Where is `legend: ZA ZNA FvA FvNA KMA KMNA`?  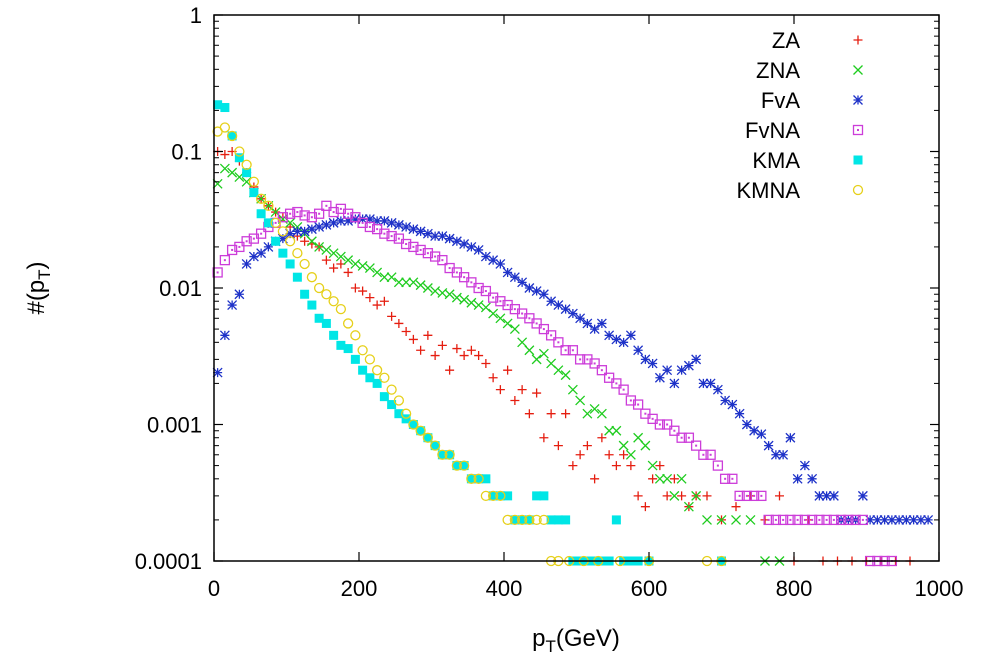
legend: ZA ZNA FvA FvNA KMA KMNA is located at coordinates (800, 115).